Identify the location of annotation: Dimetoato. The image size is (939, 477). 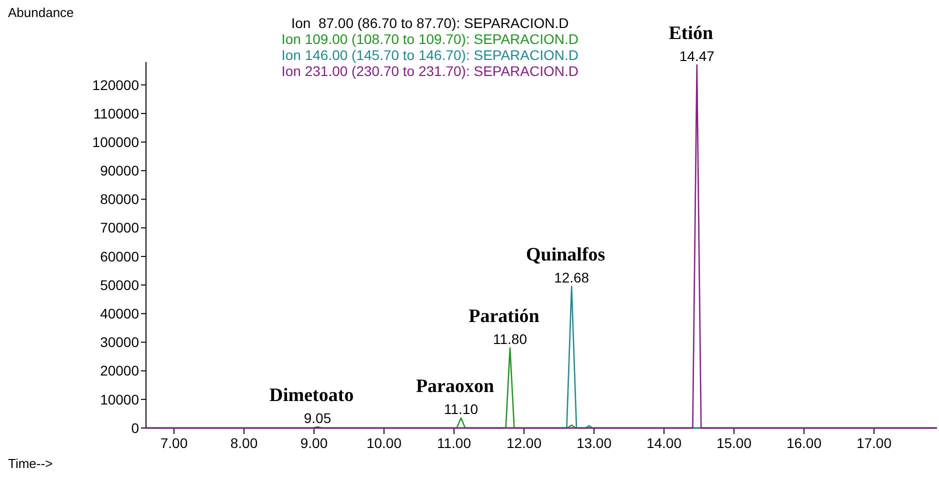
(311, 395).